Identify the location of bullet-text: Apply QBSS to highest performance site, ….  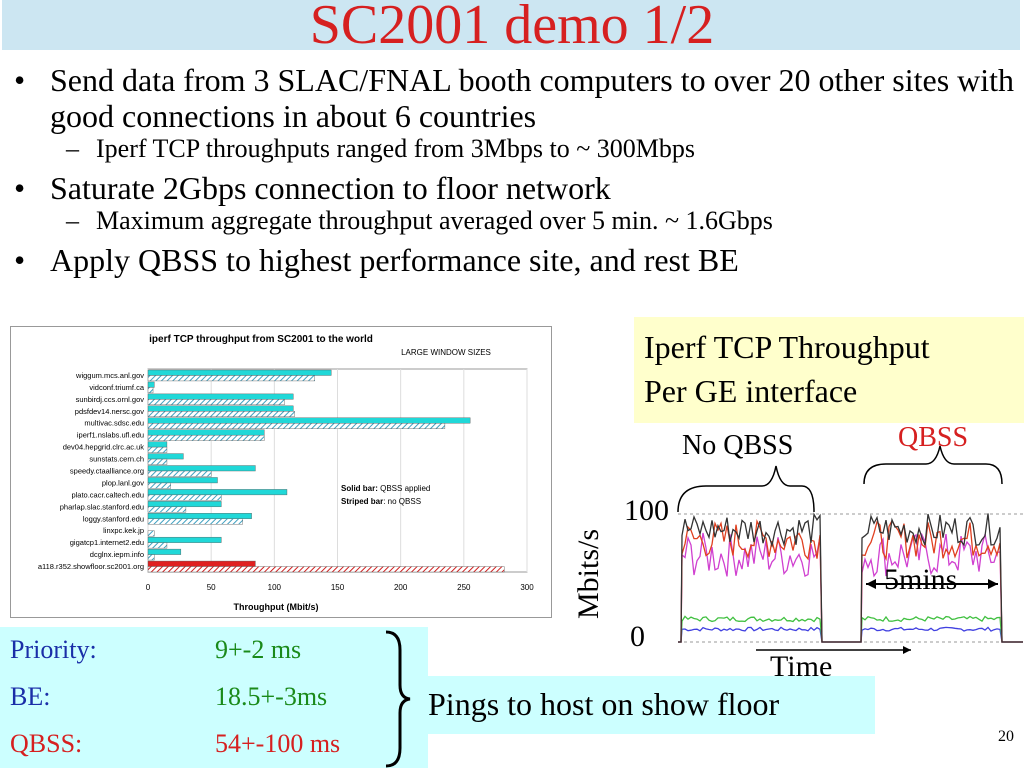
(394, 260).